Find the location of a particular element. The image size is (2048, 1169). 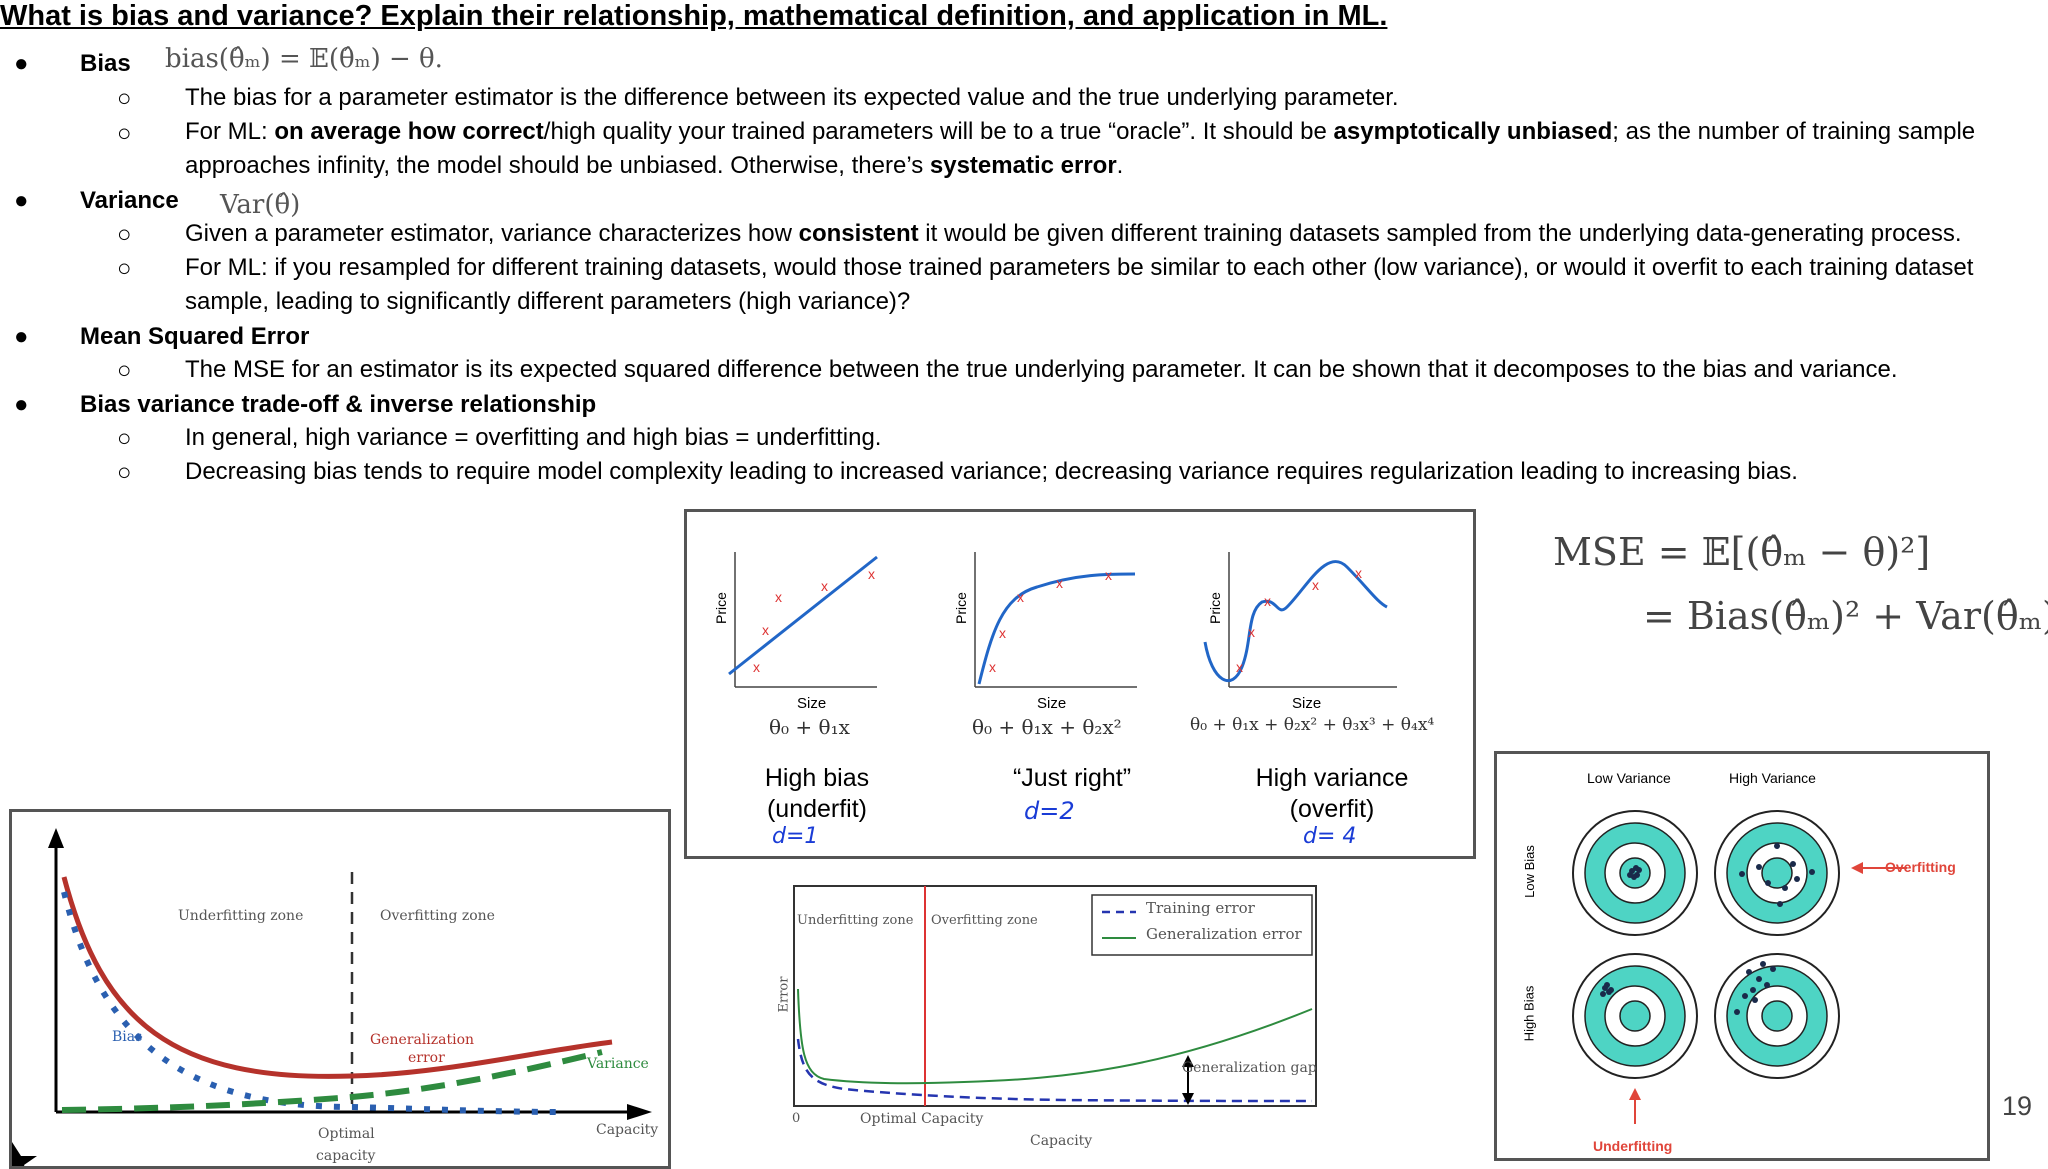

optimal-capacity-label: capacity is located at coordinates (346, 1156).